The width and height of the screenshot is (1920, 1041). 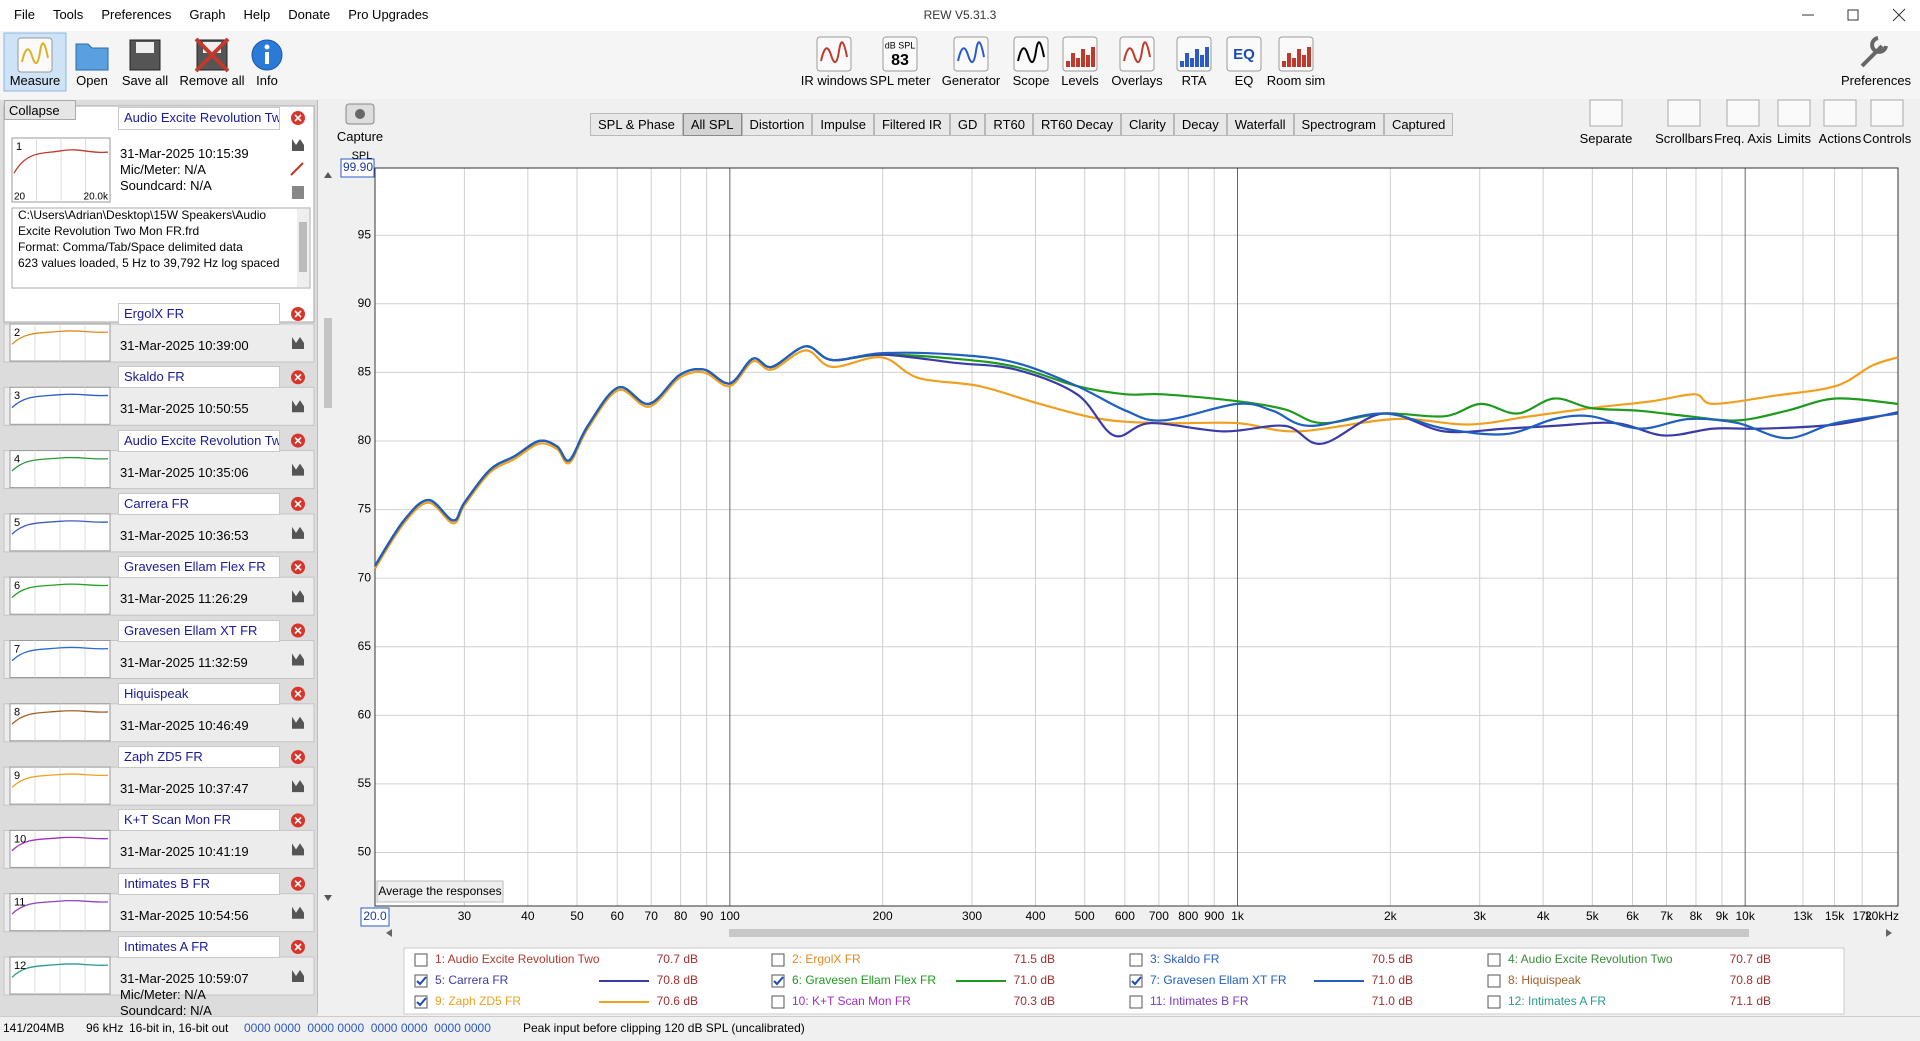 What do you see at coordinates (1338, 124) in the screenshot?
I see `graph-tab: Spectrogram` at bounding box center [1338, 124].